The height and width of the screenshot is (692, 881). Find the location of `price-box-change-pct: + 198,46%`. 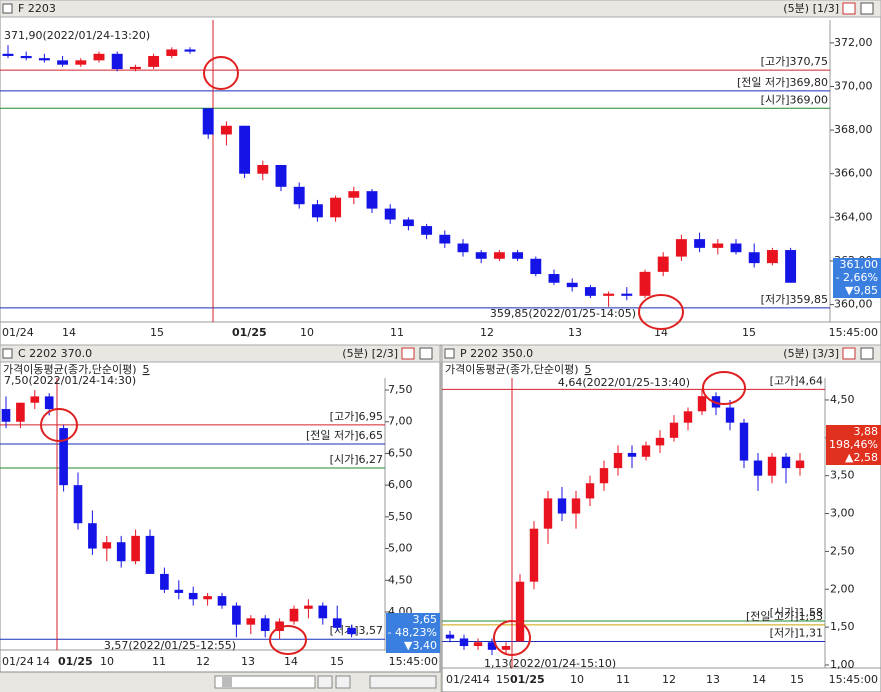

price-box-change-pct: + 198,46% is located at coordinates (847, 444).